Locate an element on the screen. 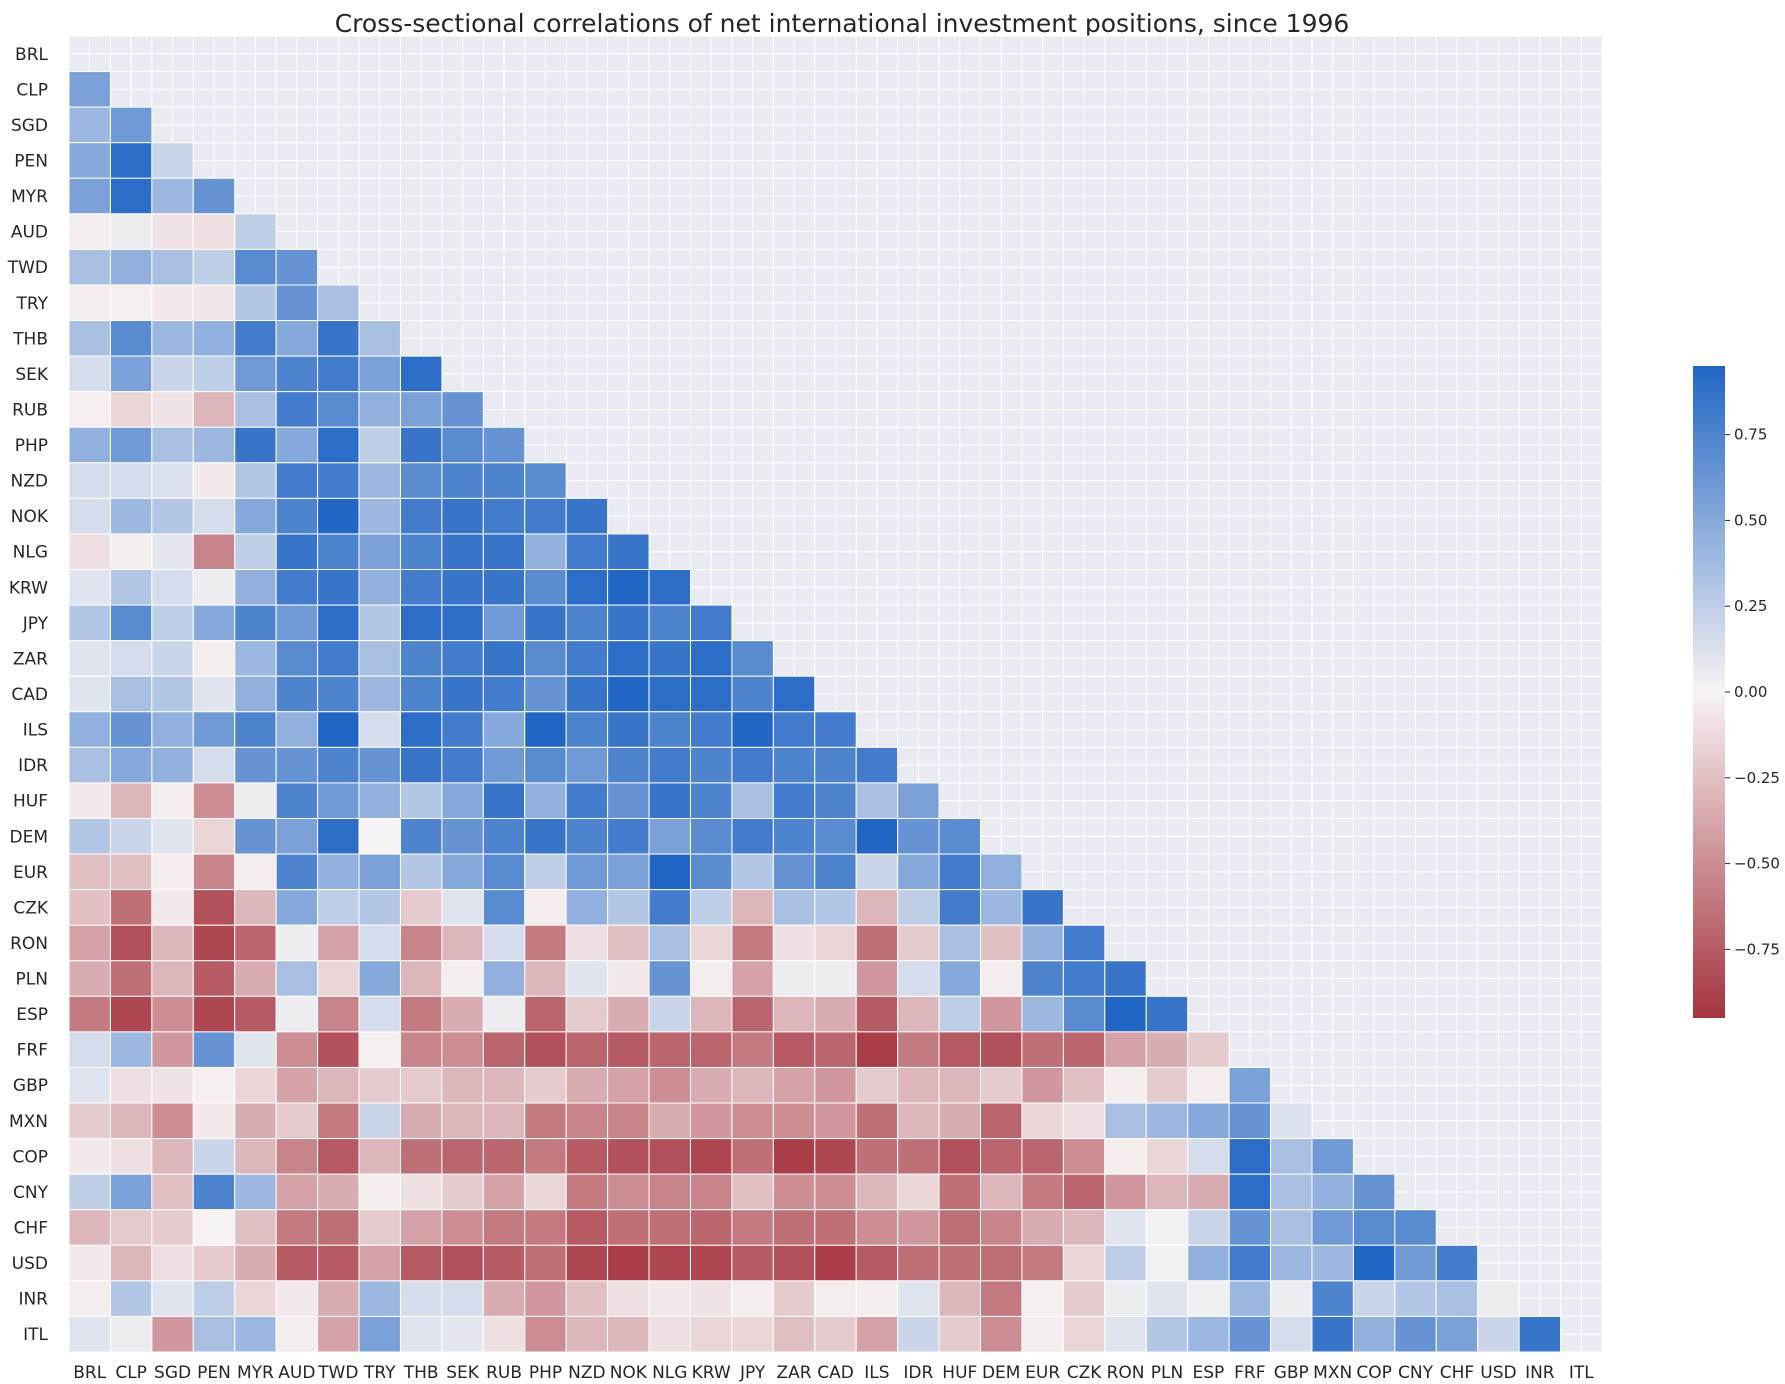  heatmap-cell-NZD-TRY is located at coordinates (379, 480).